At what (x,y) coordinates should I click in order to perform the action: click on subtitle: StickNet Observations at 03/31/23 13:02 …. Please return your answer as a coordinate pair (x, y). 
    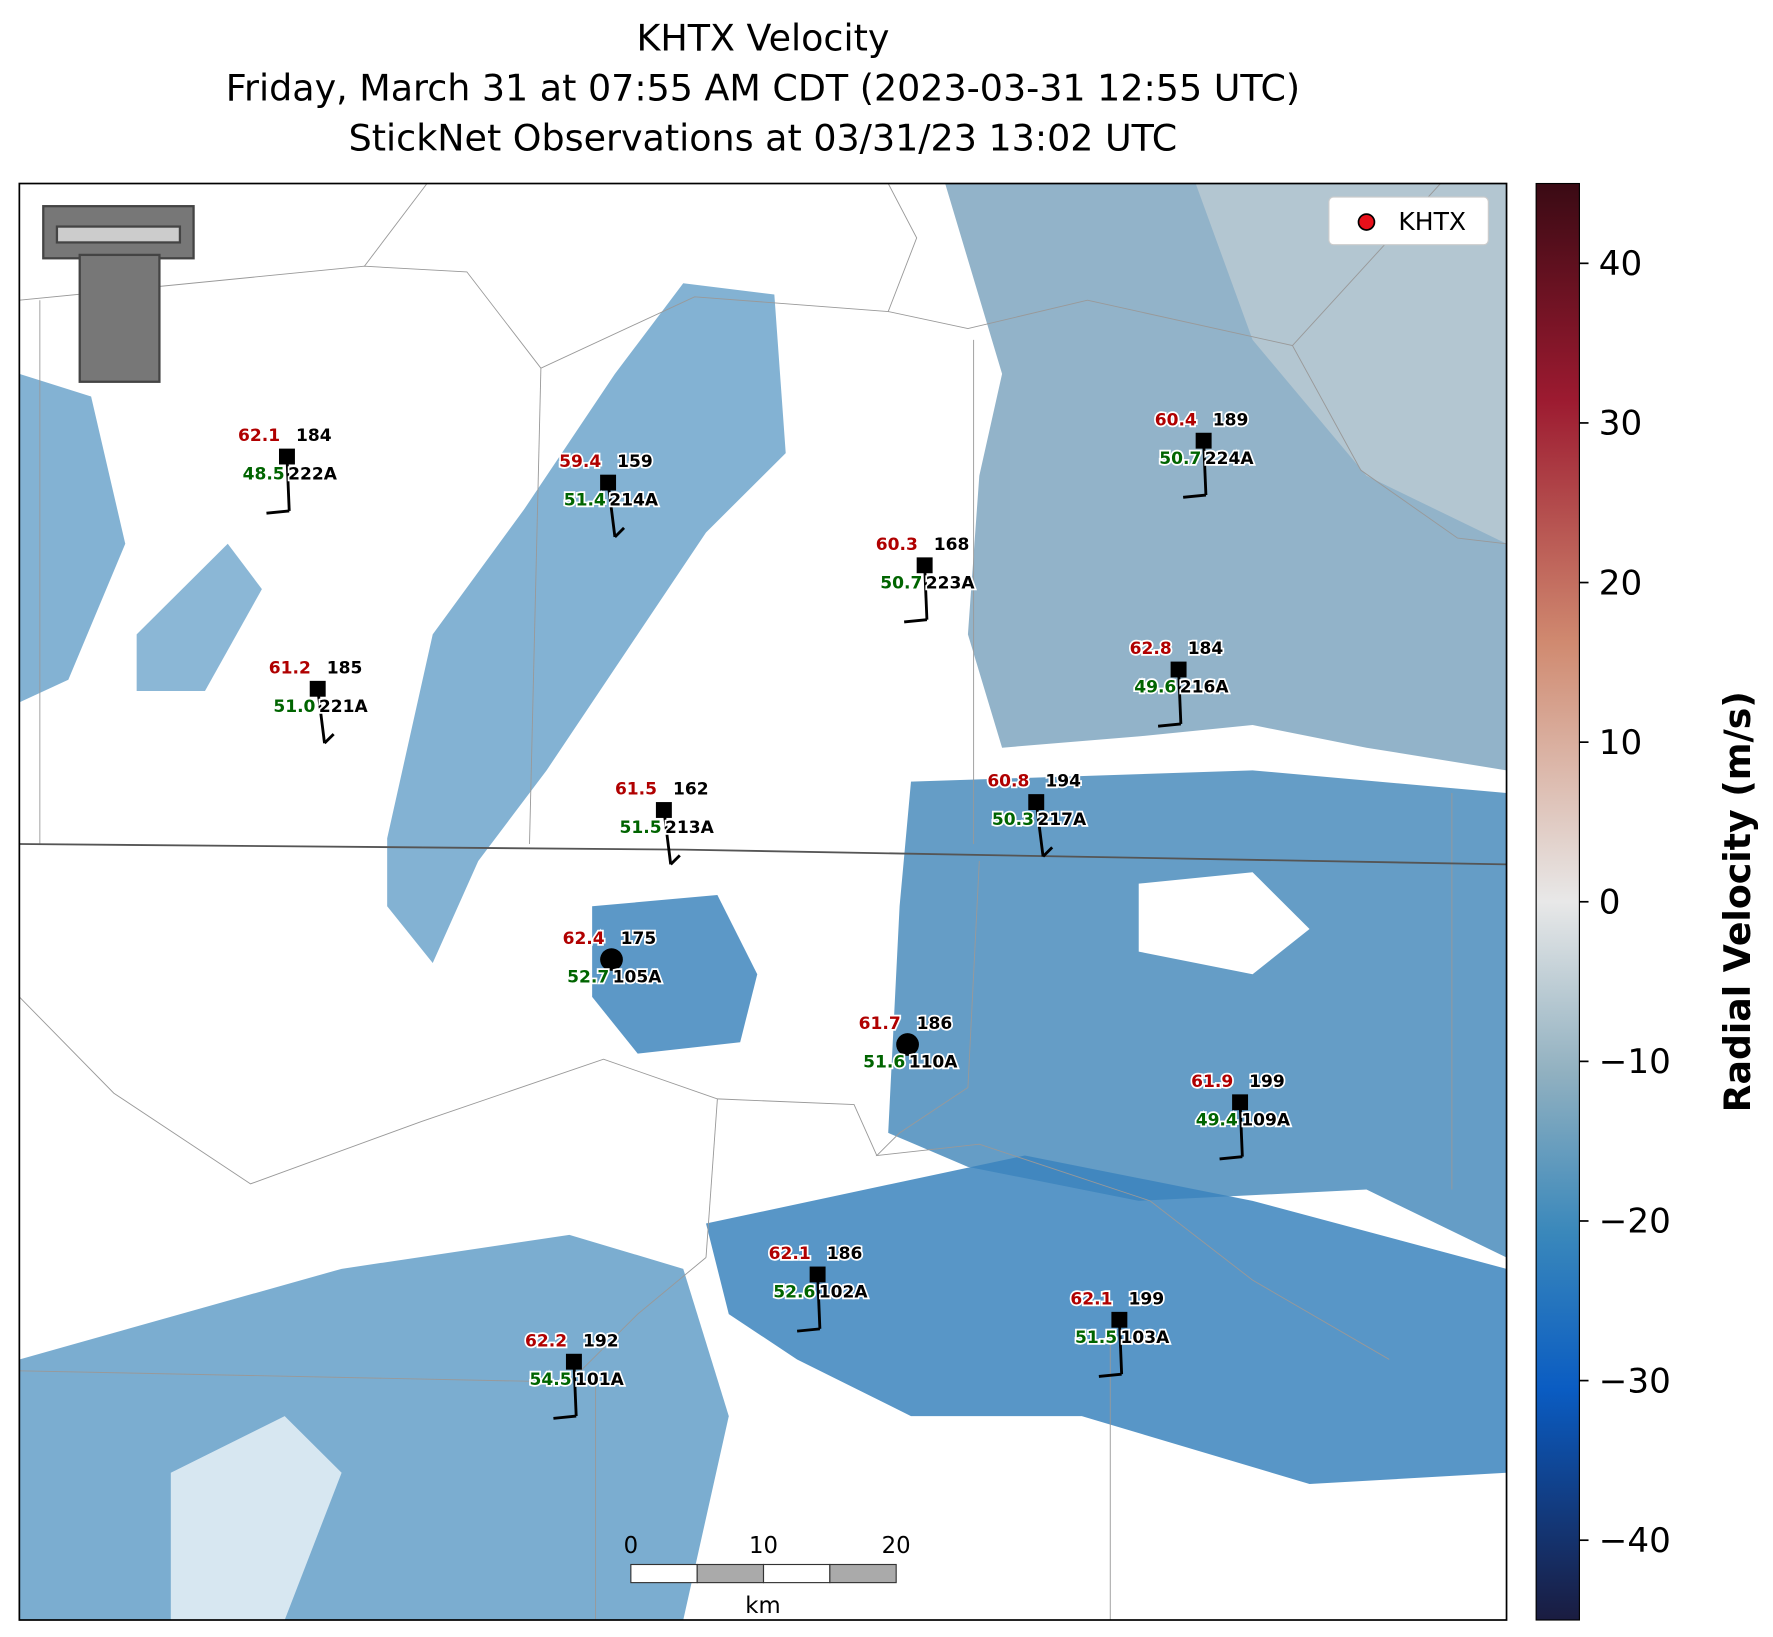
    Looking at the image, I should click on (763, 138).